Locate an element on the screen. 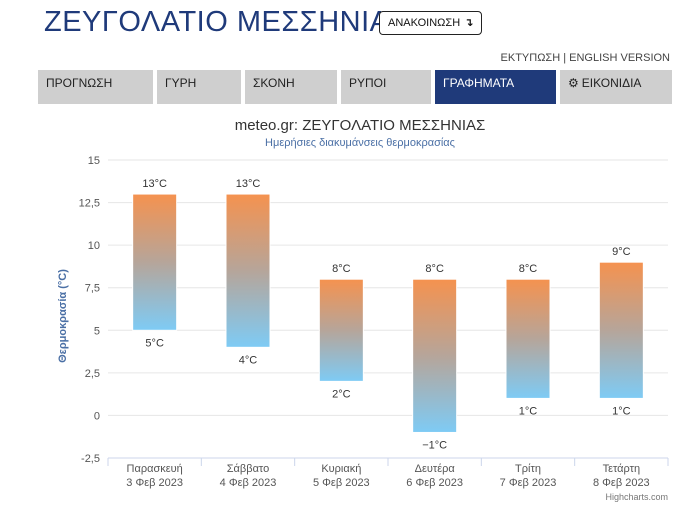 Image resolution: width=685 pixels, height=524 pixels. announcement-label: ΑΝΑΚΟΙΝΩΣΗ is located at coordinates (424, 23).